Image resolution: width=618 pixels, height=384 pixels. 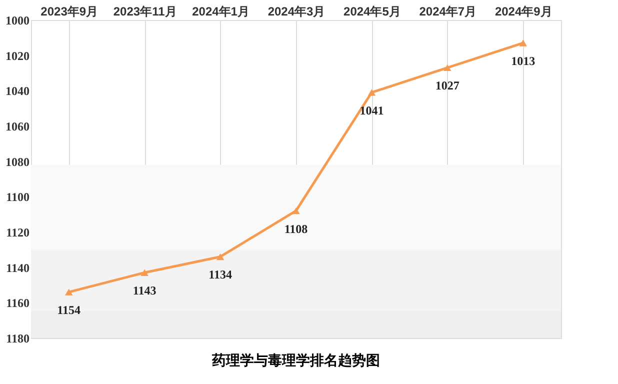 I want to click on y-tick-label: 1180, so click(x=18, y=339).